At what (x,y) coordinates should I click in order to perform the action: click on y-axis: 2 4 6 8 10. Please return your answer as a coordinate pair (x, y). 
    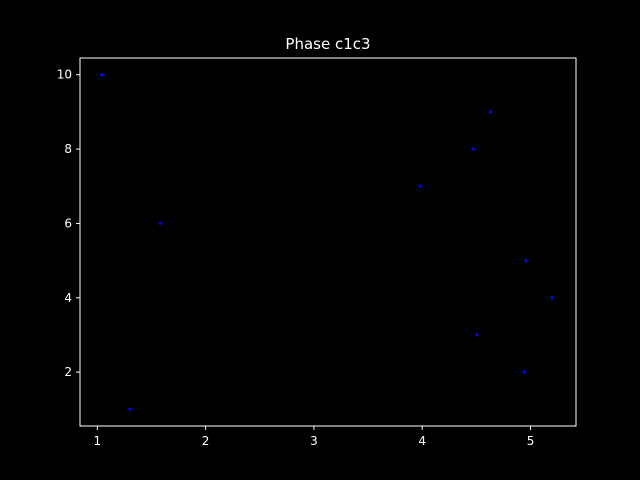
    Looking at the image, I should click on (68, 223).